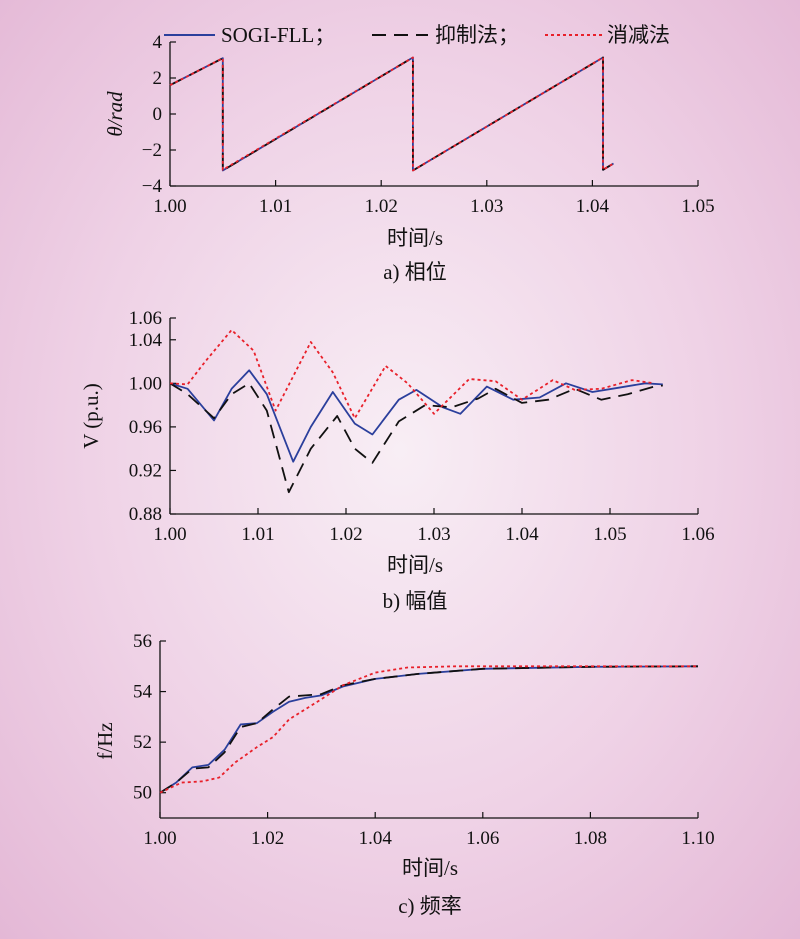 Image resolution: width=800 pixels, height=939 pixels. What do you see at coordinates (417, 35) in the screenshot?
I see `legend: SOGI-FLL； 抑制法； 消减法` at bounding box center [417, 35].